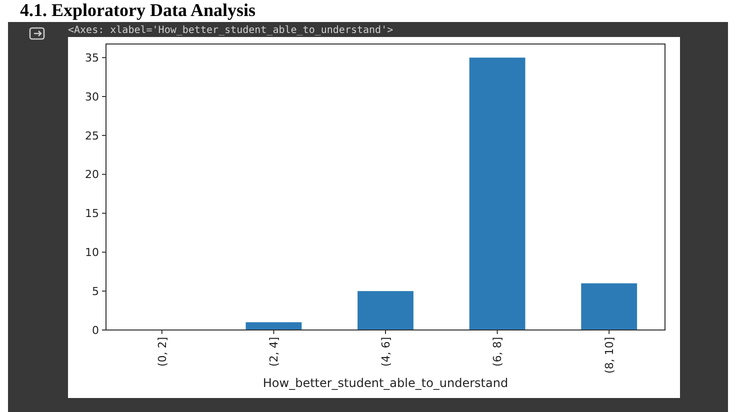 This screenshot has width=736, height=412. I want to click on chart-title: 4.1. Exploratory Data Analysis, so click(138, 10).